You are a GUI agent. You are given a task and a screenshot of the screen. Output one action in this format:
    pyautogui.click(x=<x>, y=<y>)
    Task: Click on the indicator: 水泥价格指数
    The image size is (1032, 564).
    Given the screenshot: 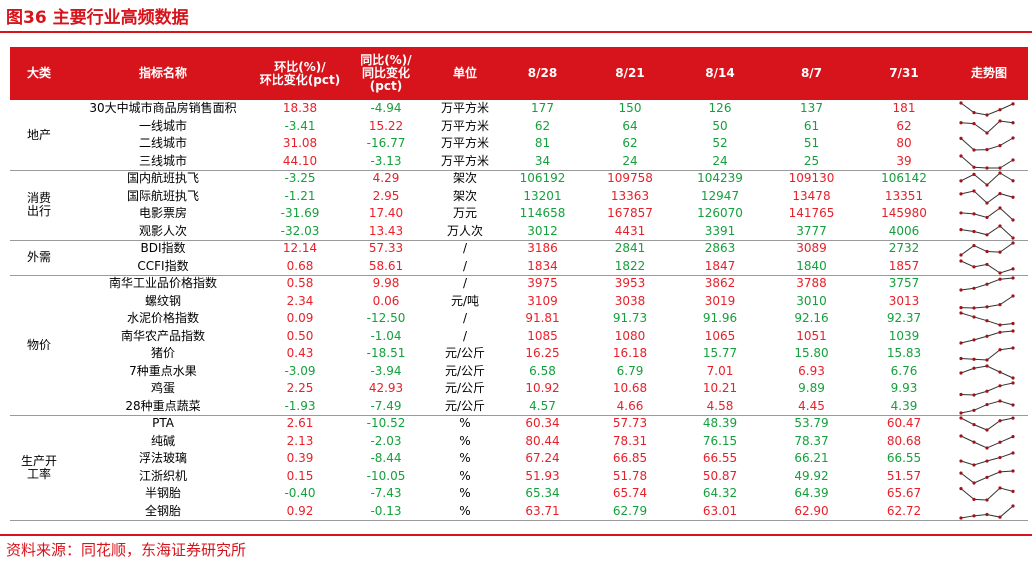 What is the action you would take?
    pyautogui.click(x=162, y=318)
    